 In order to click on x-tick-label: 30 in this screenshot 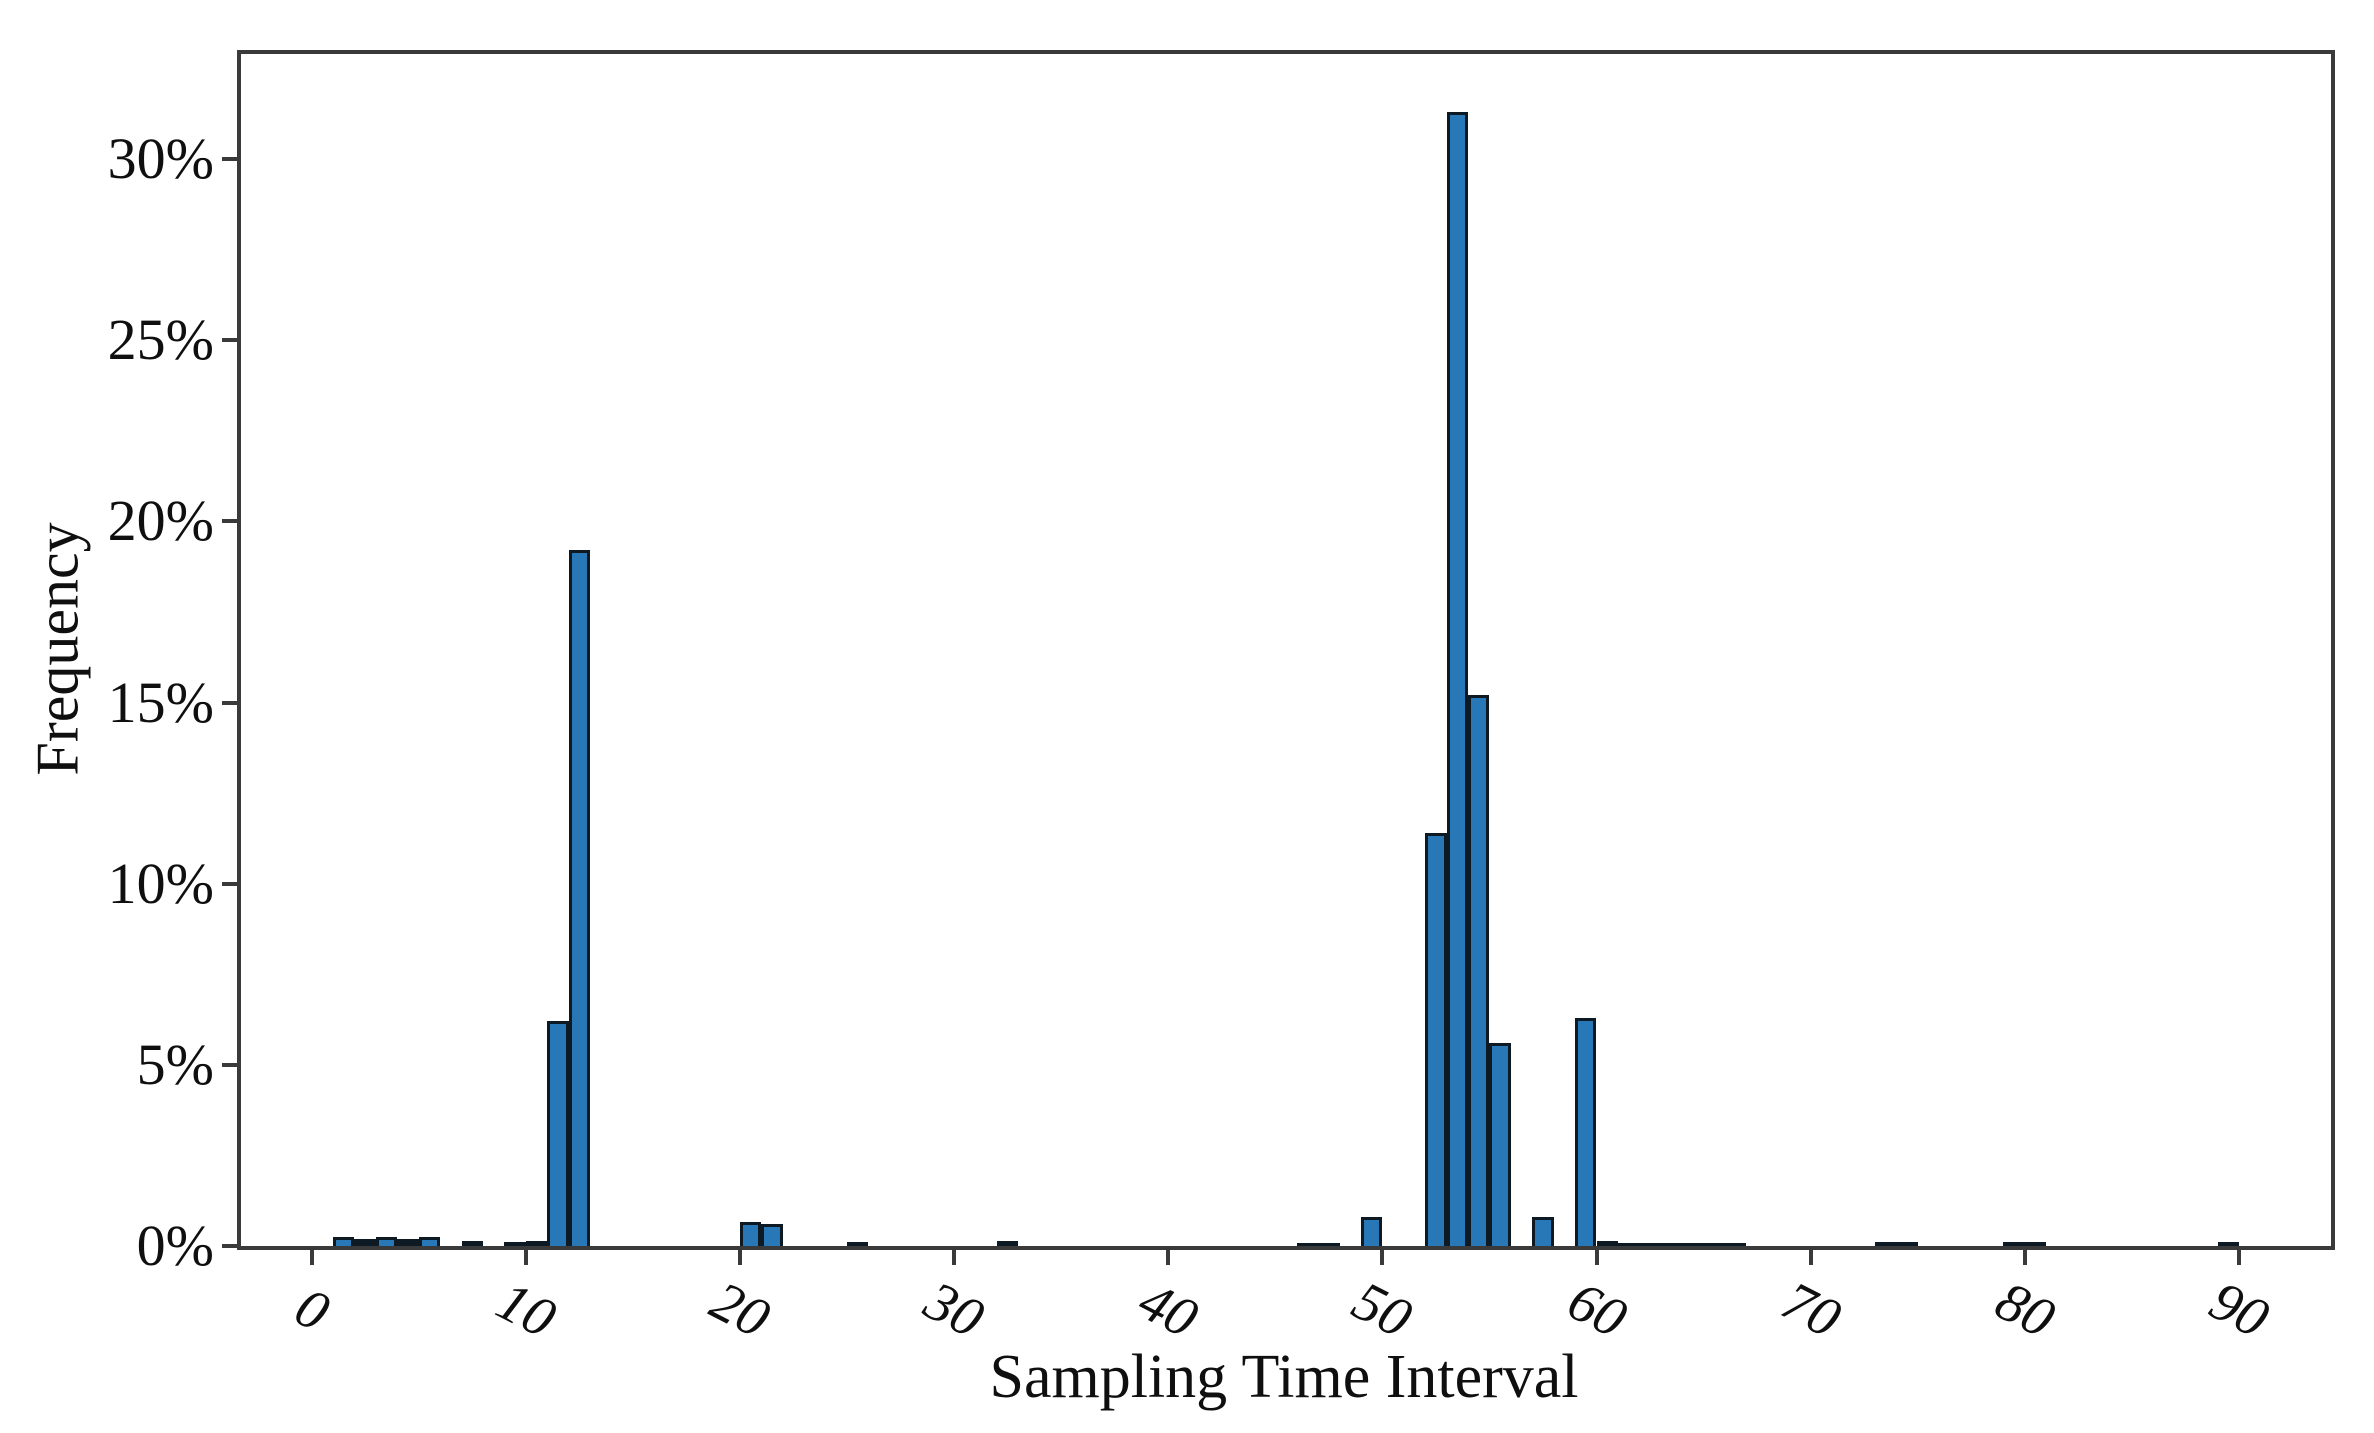, I will do `click(954, 1310)`.